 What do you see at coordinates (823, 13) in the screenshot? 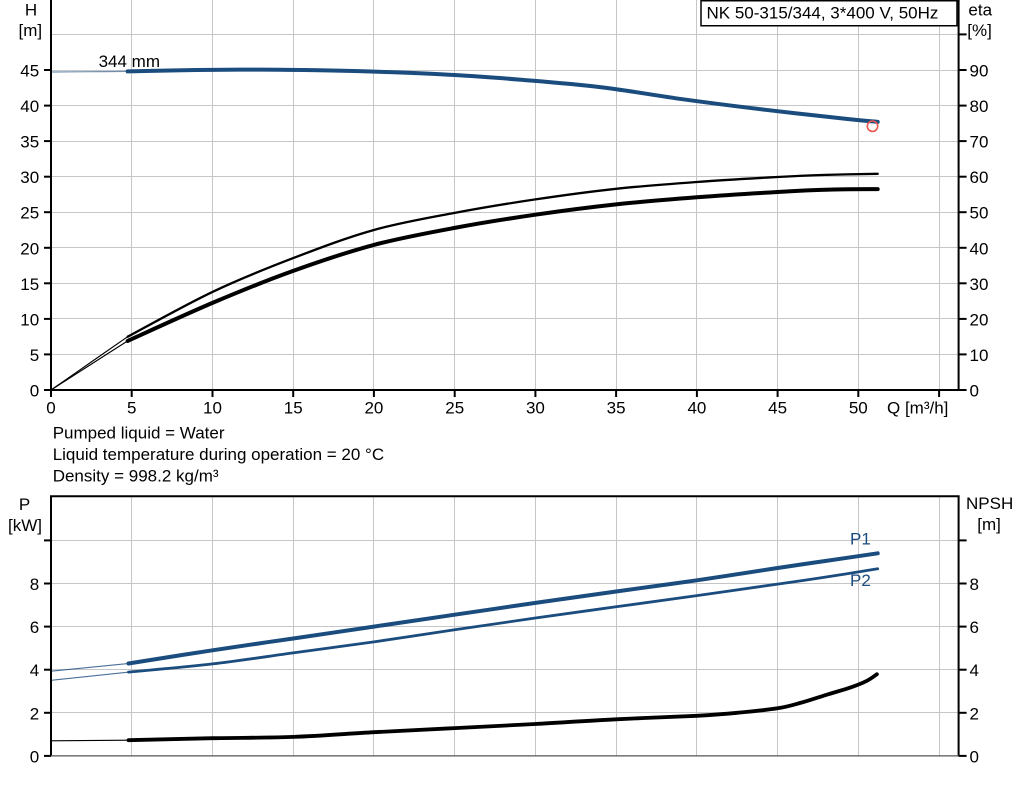
I see `svg-text: NK 50-315/344, 3*400 V, 50Hz` at bounding box center [823, 13].